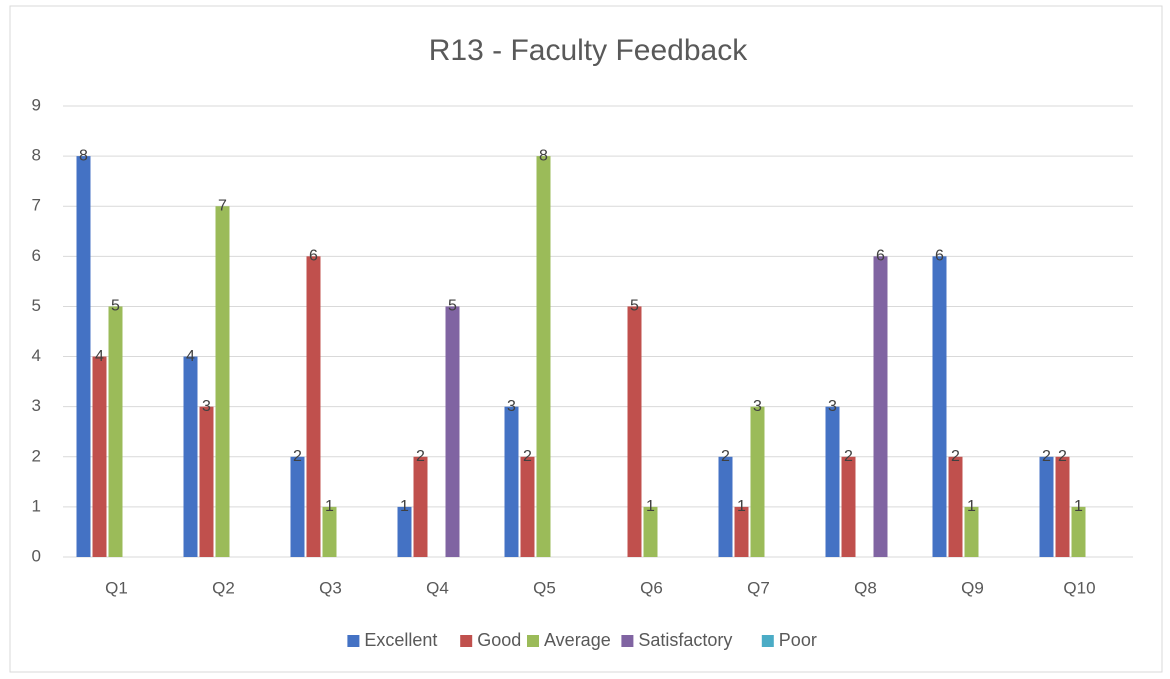  I want to click on x-tick-label: Q5, so click(544, 587).